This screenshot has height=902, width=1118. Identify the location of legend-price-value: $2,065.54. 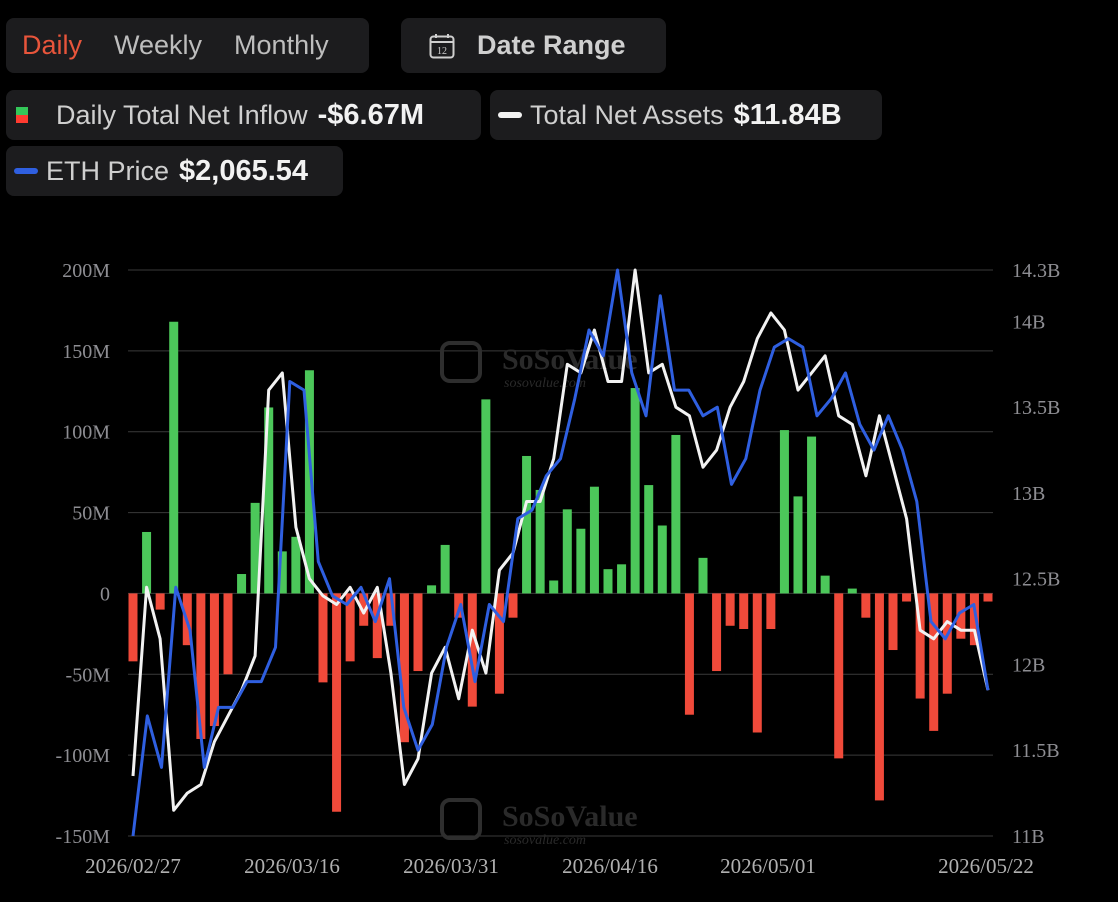
(244, 170).